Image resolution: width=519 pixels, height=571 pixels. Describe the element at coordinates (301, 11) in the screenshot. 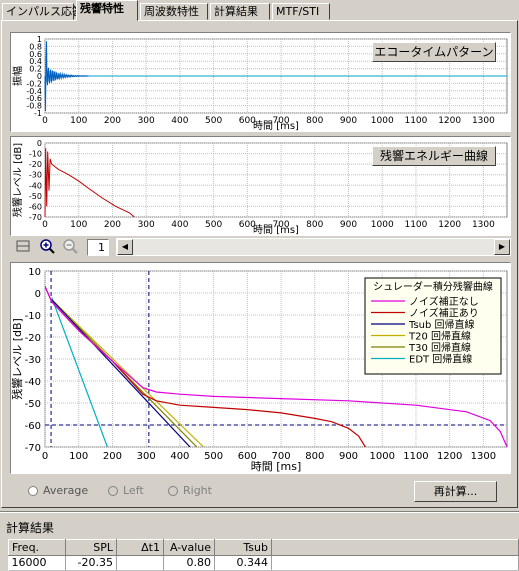

I see `tab-mtf-sti: MTF/STI` at that location.